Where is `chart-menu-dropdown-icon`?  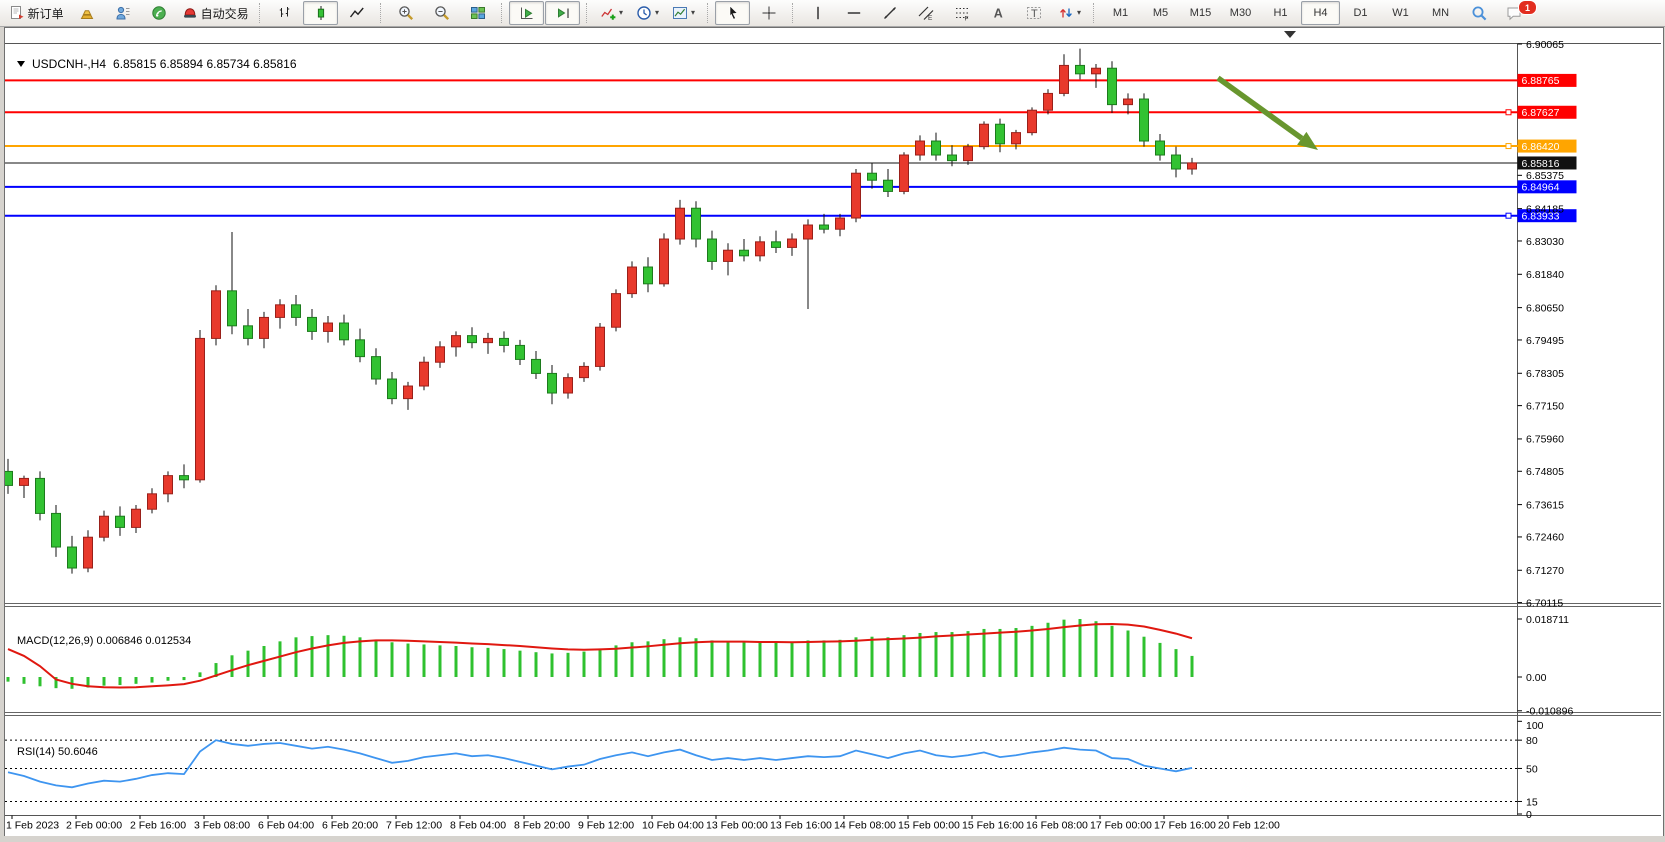 chart-menu-dropdown-icon is located at coordinates (21, 64).